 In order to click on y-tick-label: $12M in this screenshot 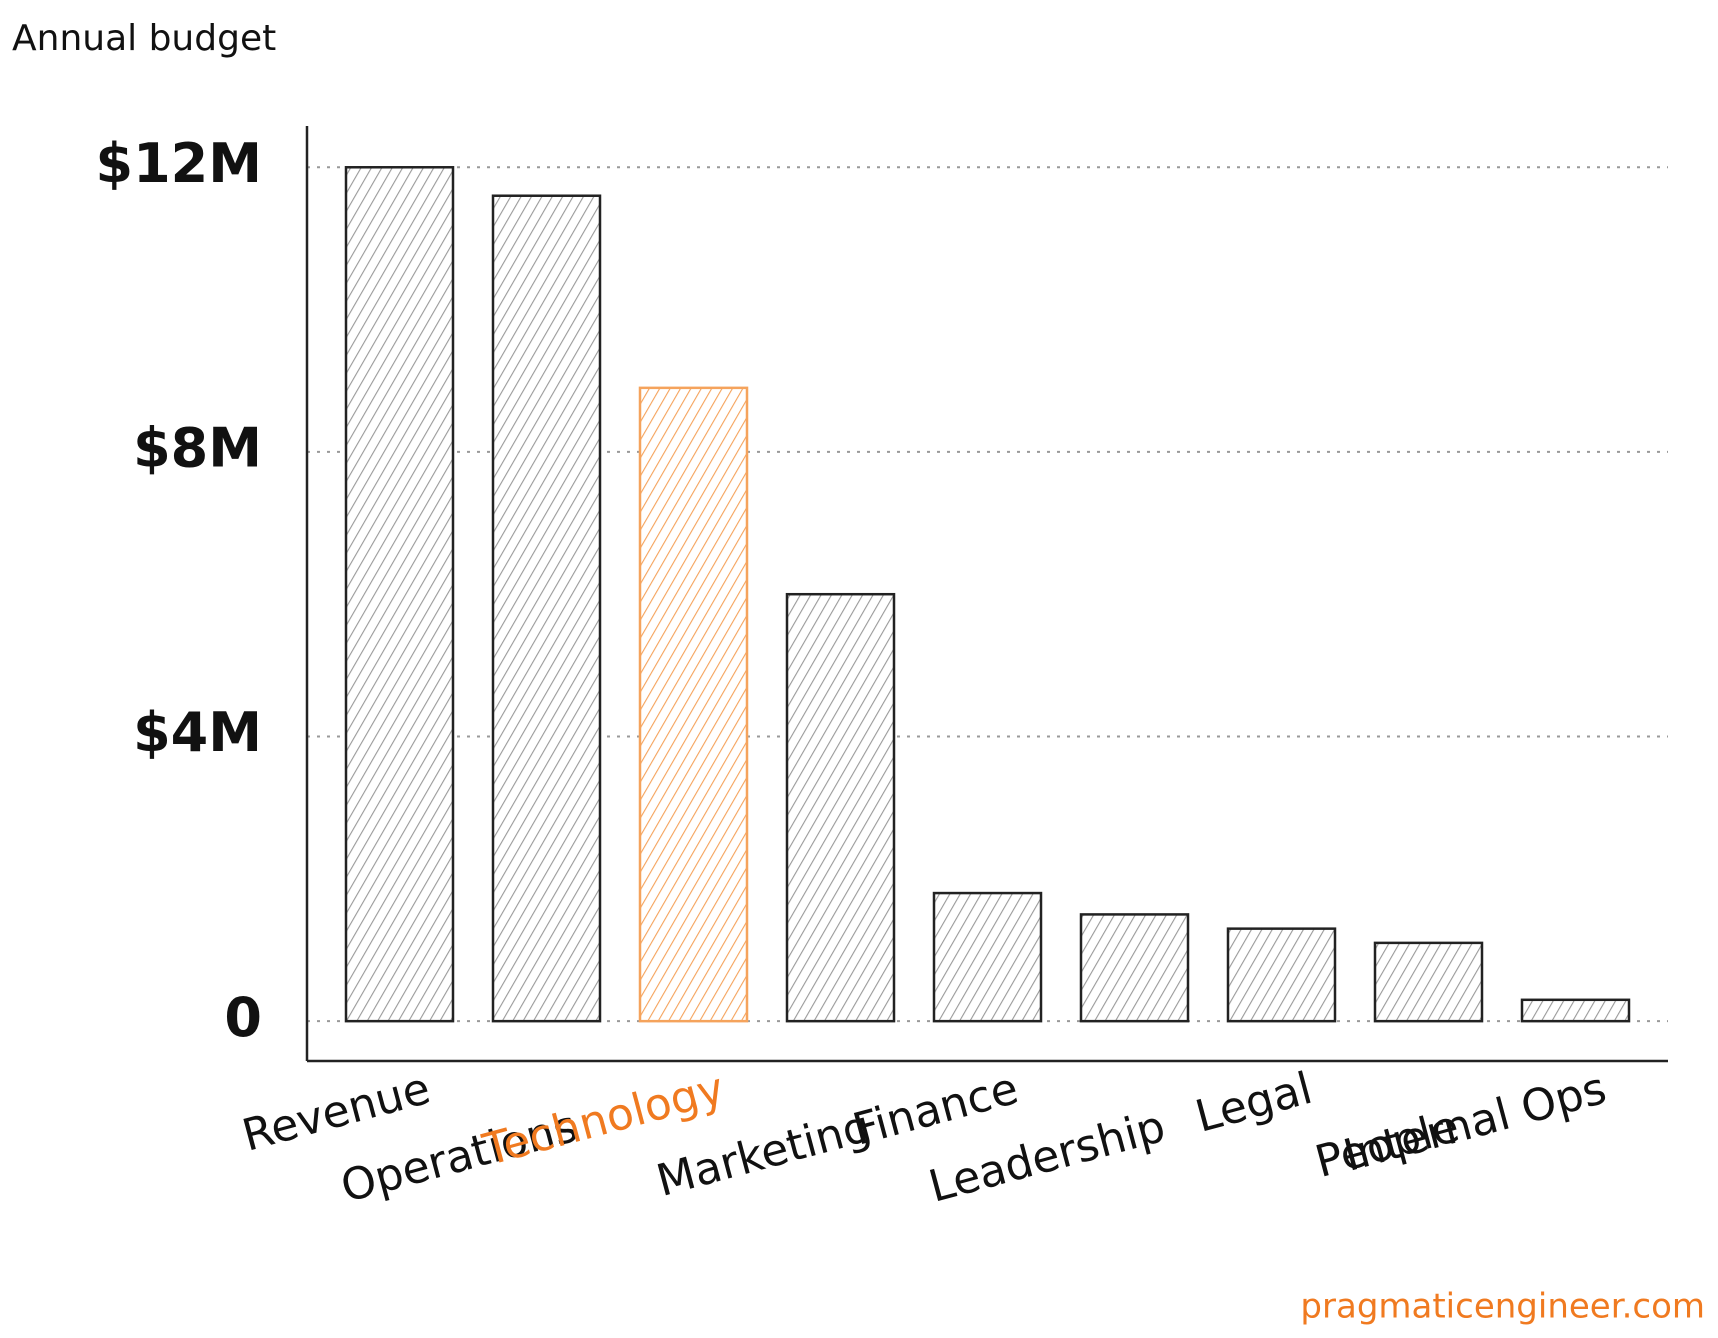, I will do `click(179, 163)`.